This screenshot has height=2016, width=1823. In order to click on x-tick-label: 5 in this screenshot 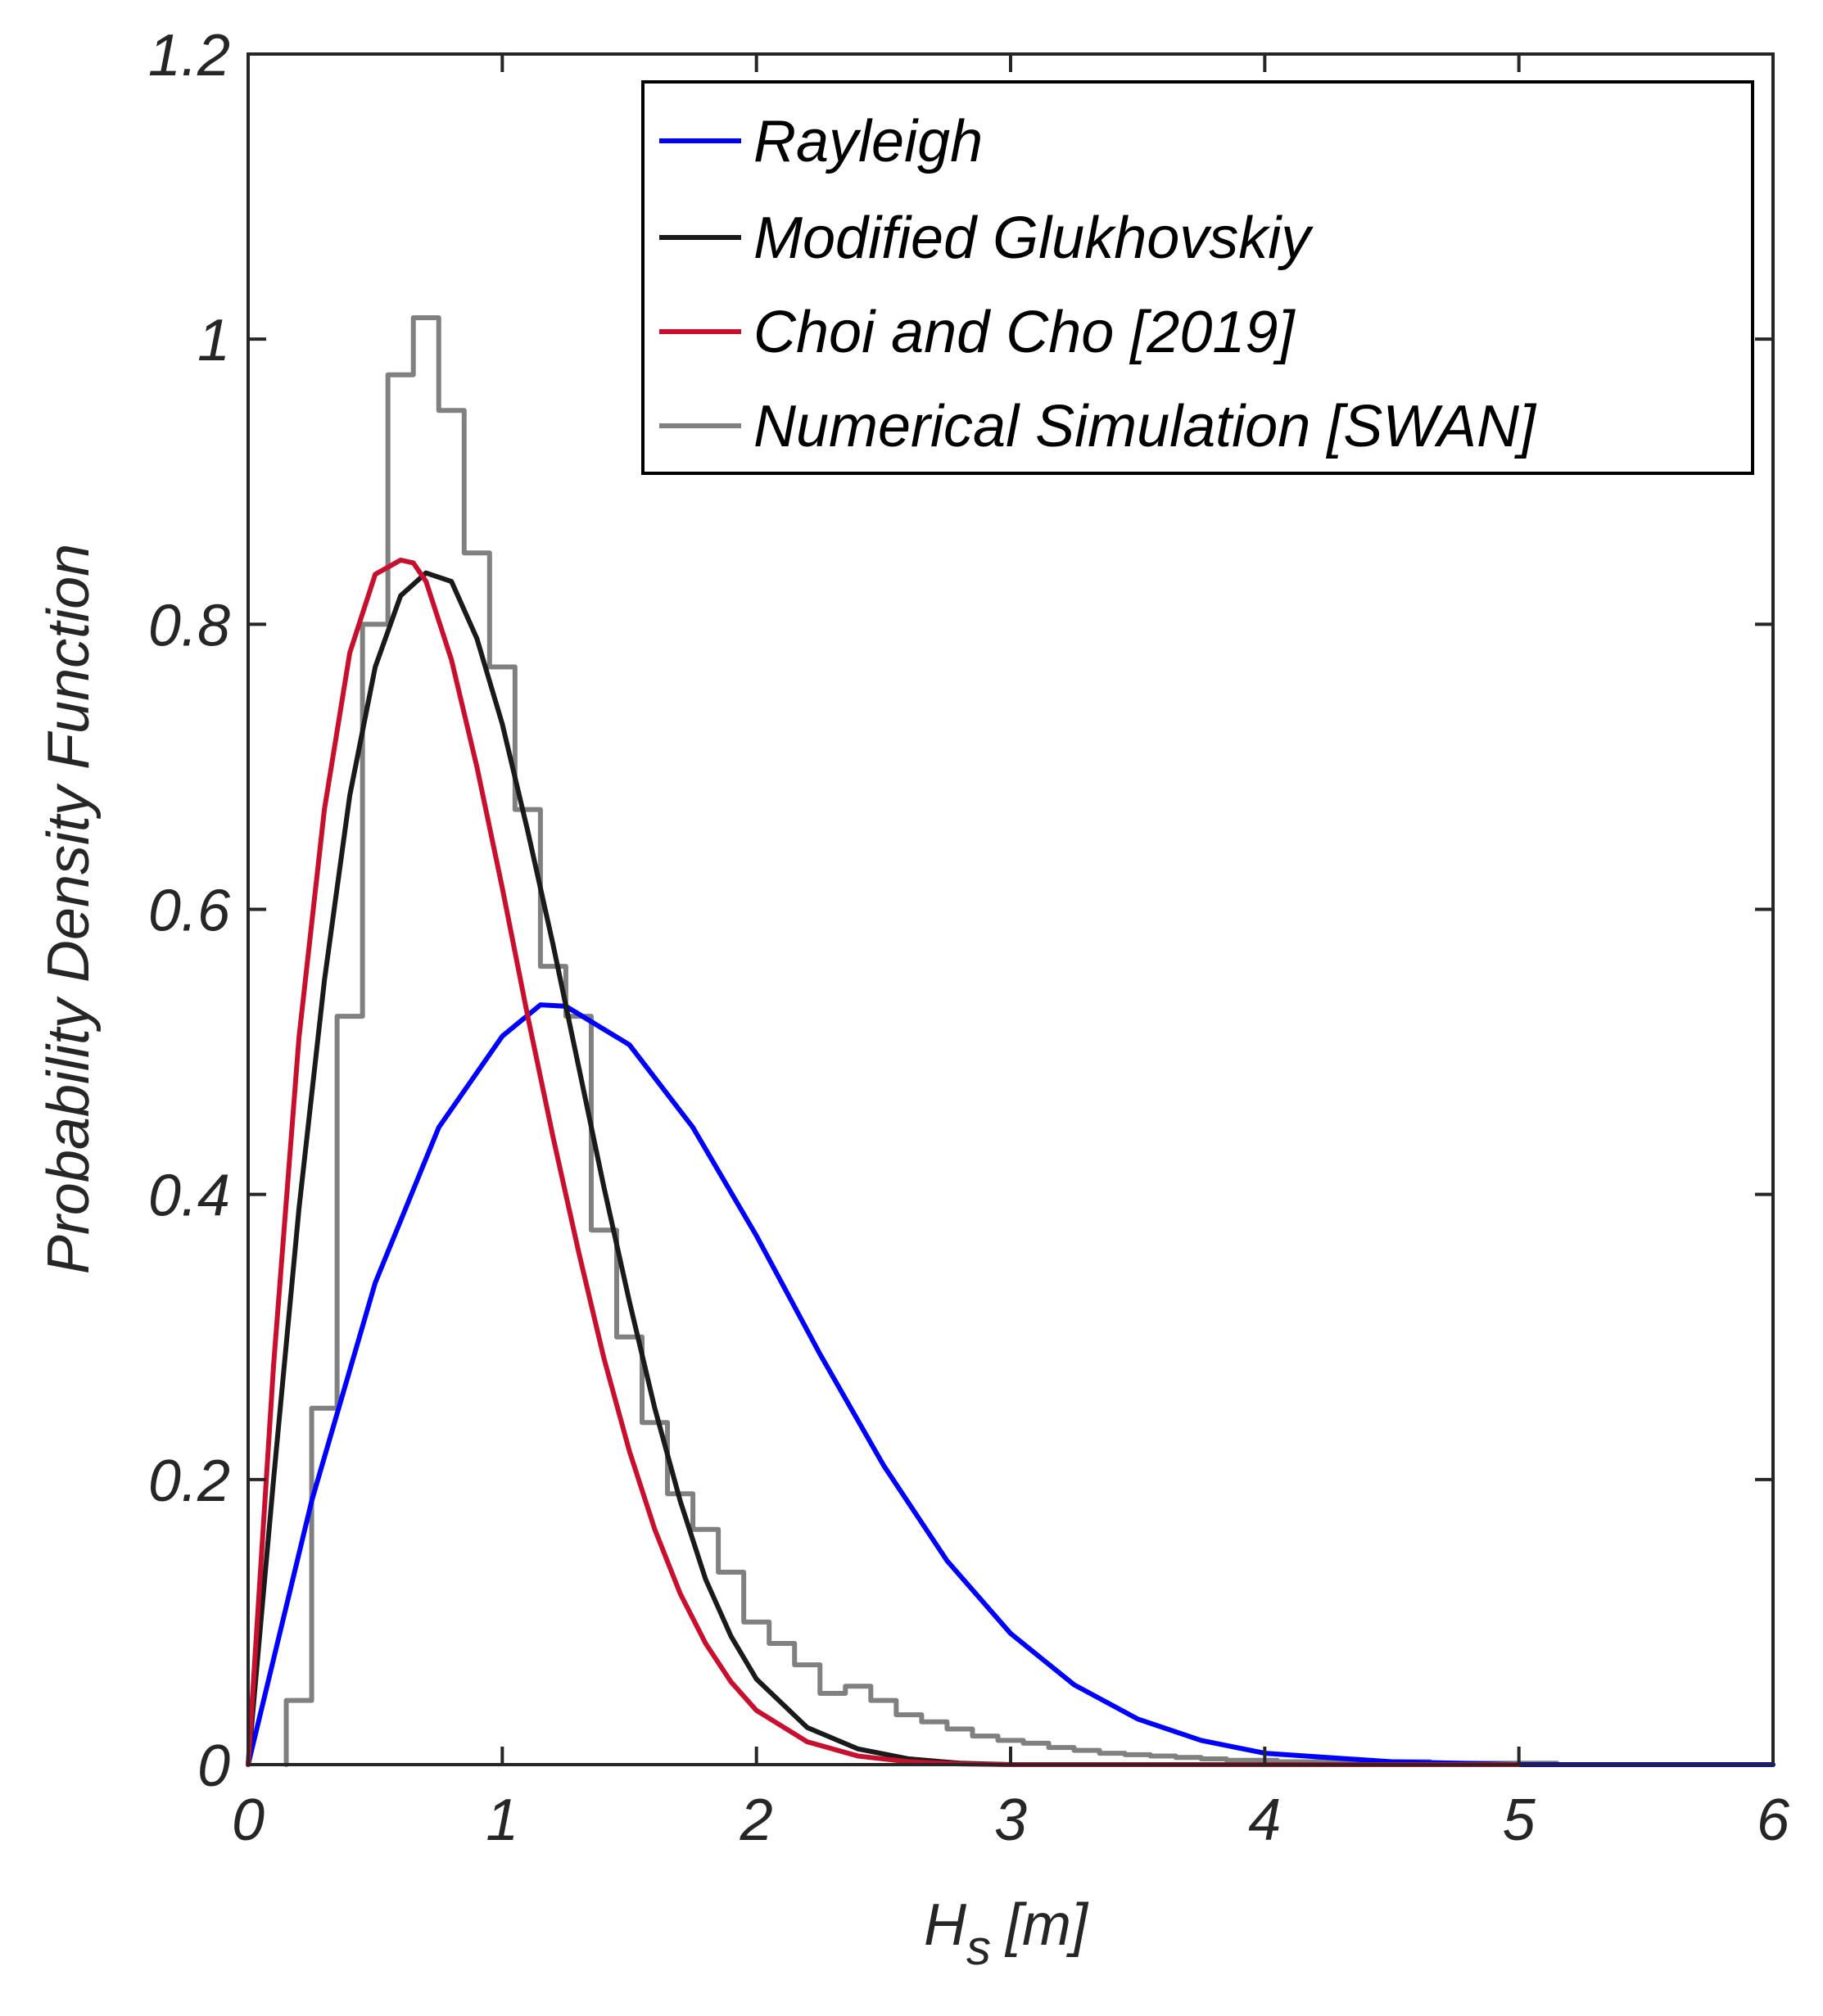, I will do `click(1519, 1820)`.